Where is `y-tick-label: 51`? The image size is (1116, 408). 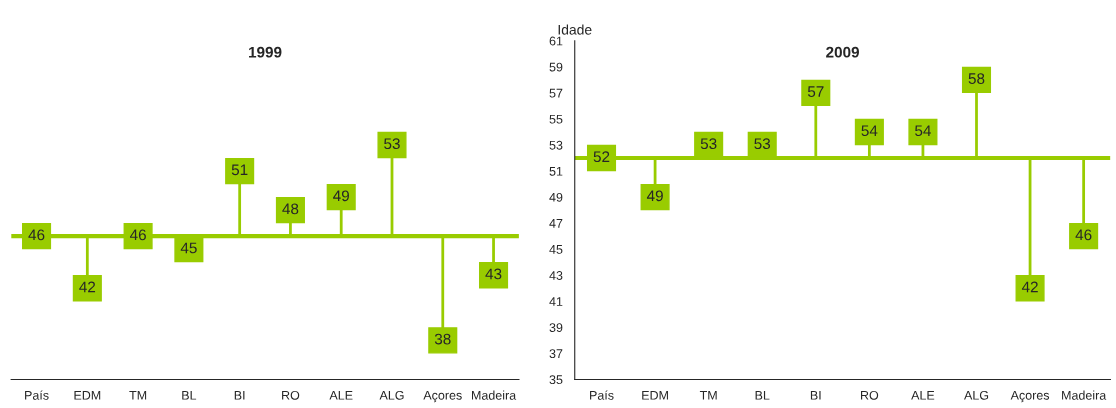 y-tick-label: 51 is located at coordinates (556, 171).